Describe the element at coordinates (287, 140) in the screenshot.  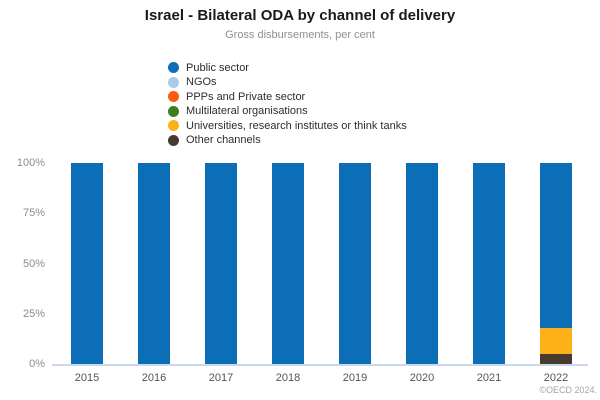
I see `legend-item-other-channels: Other channels` at that location.